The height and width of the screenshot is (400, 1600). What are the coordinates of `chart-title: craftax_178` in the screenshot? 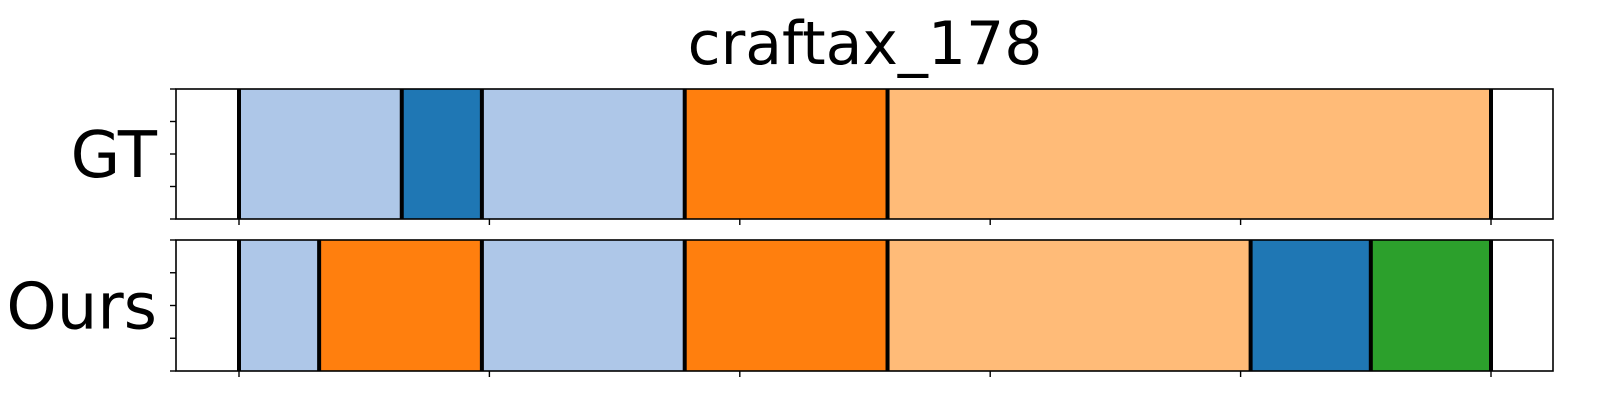 It's located at (865, 44).